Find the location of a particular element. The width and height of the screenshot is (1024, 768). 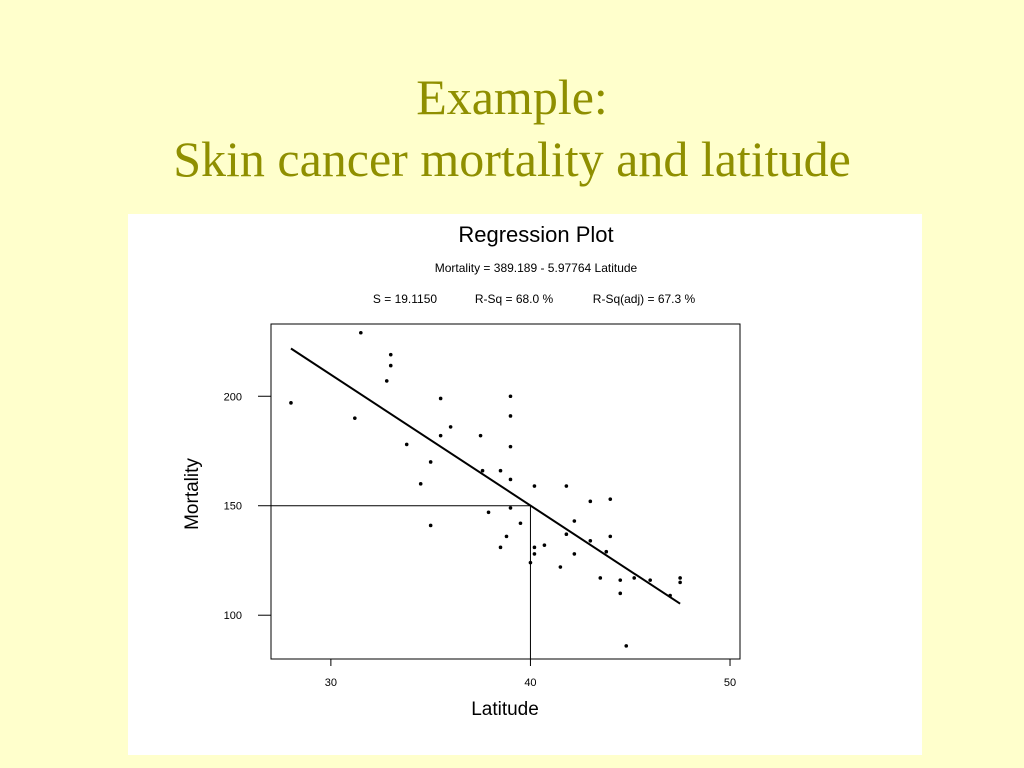

fit-line is located at coordinates (485, 476).